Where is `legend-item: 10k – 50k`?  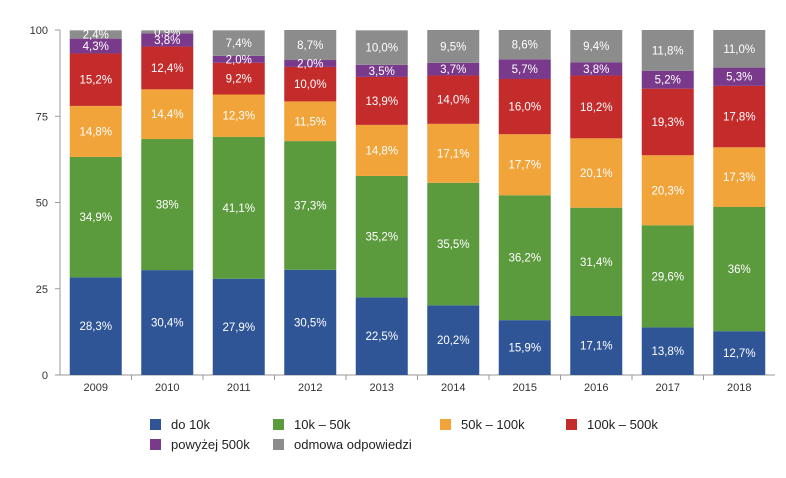
legend-item: 10k – 50k is located at coordinates (311, 424).